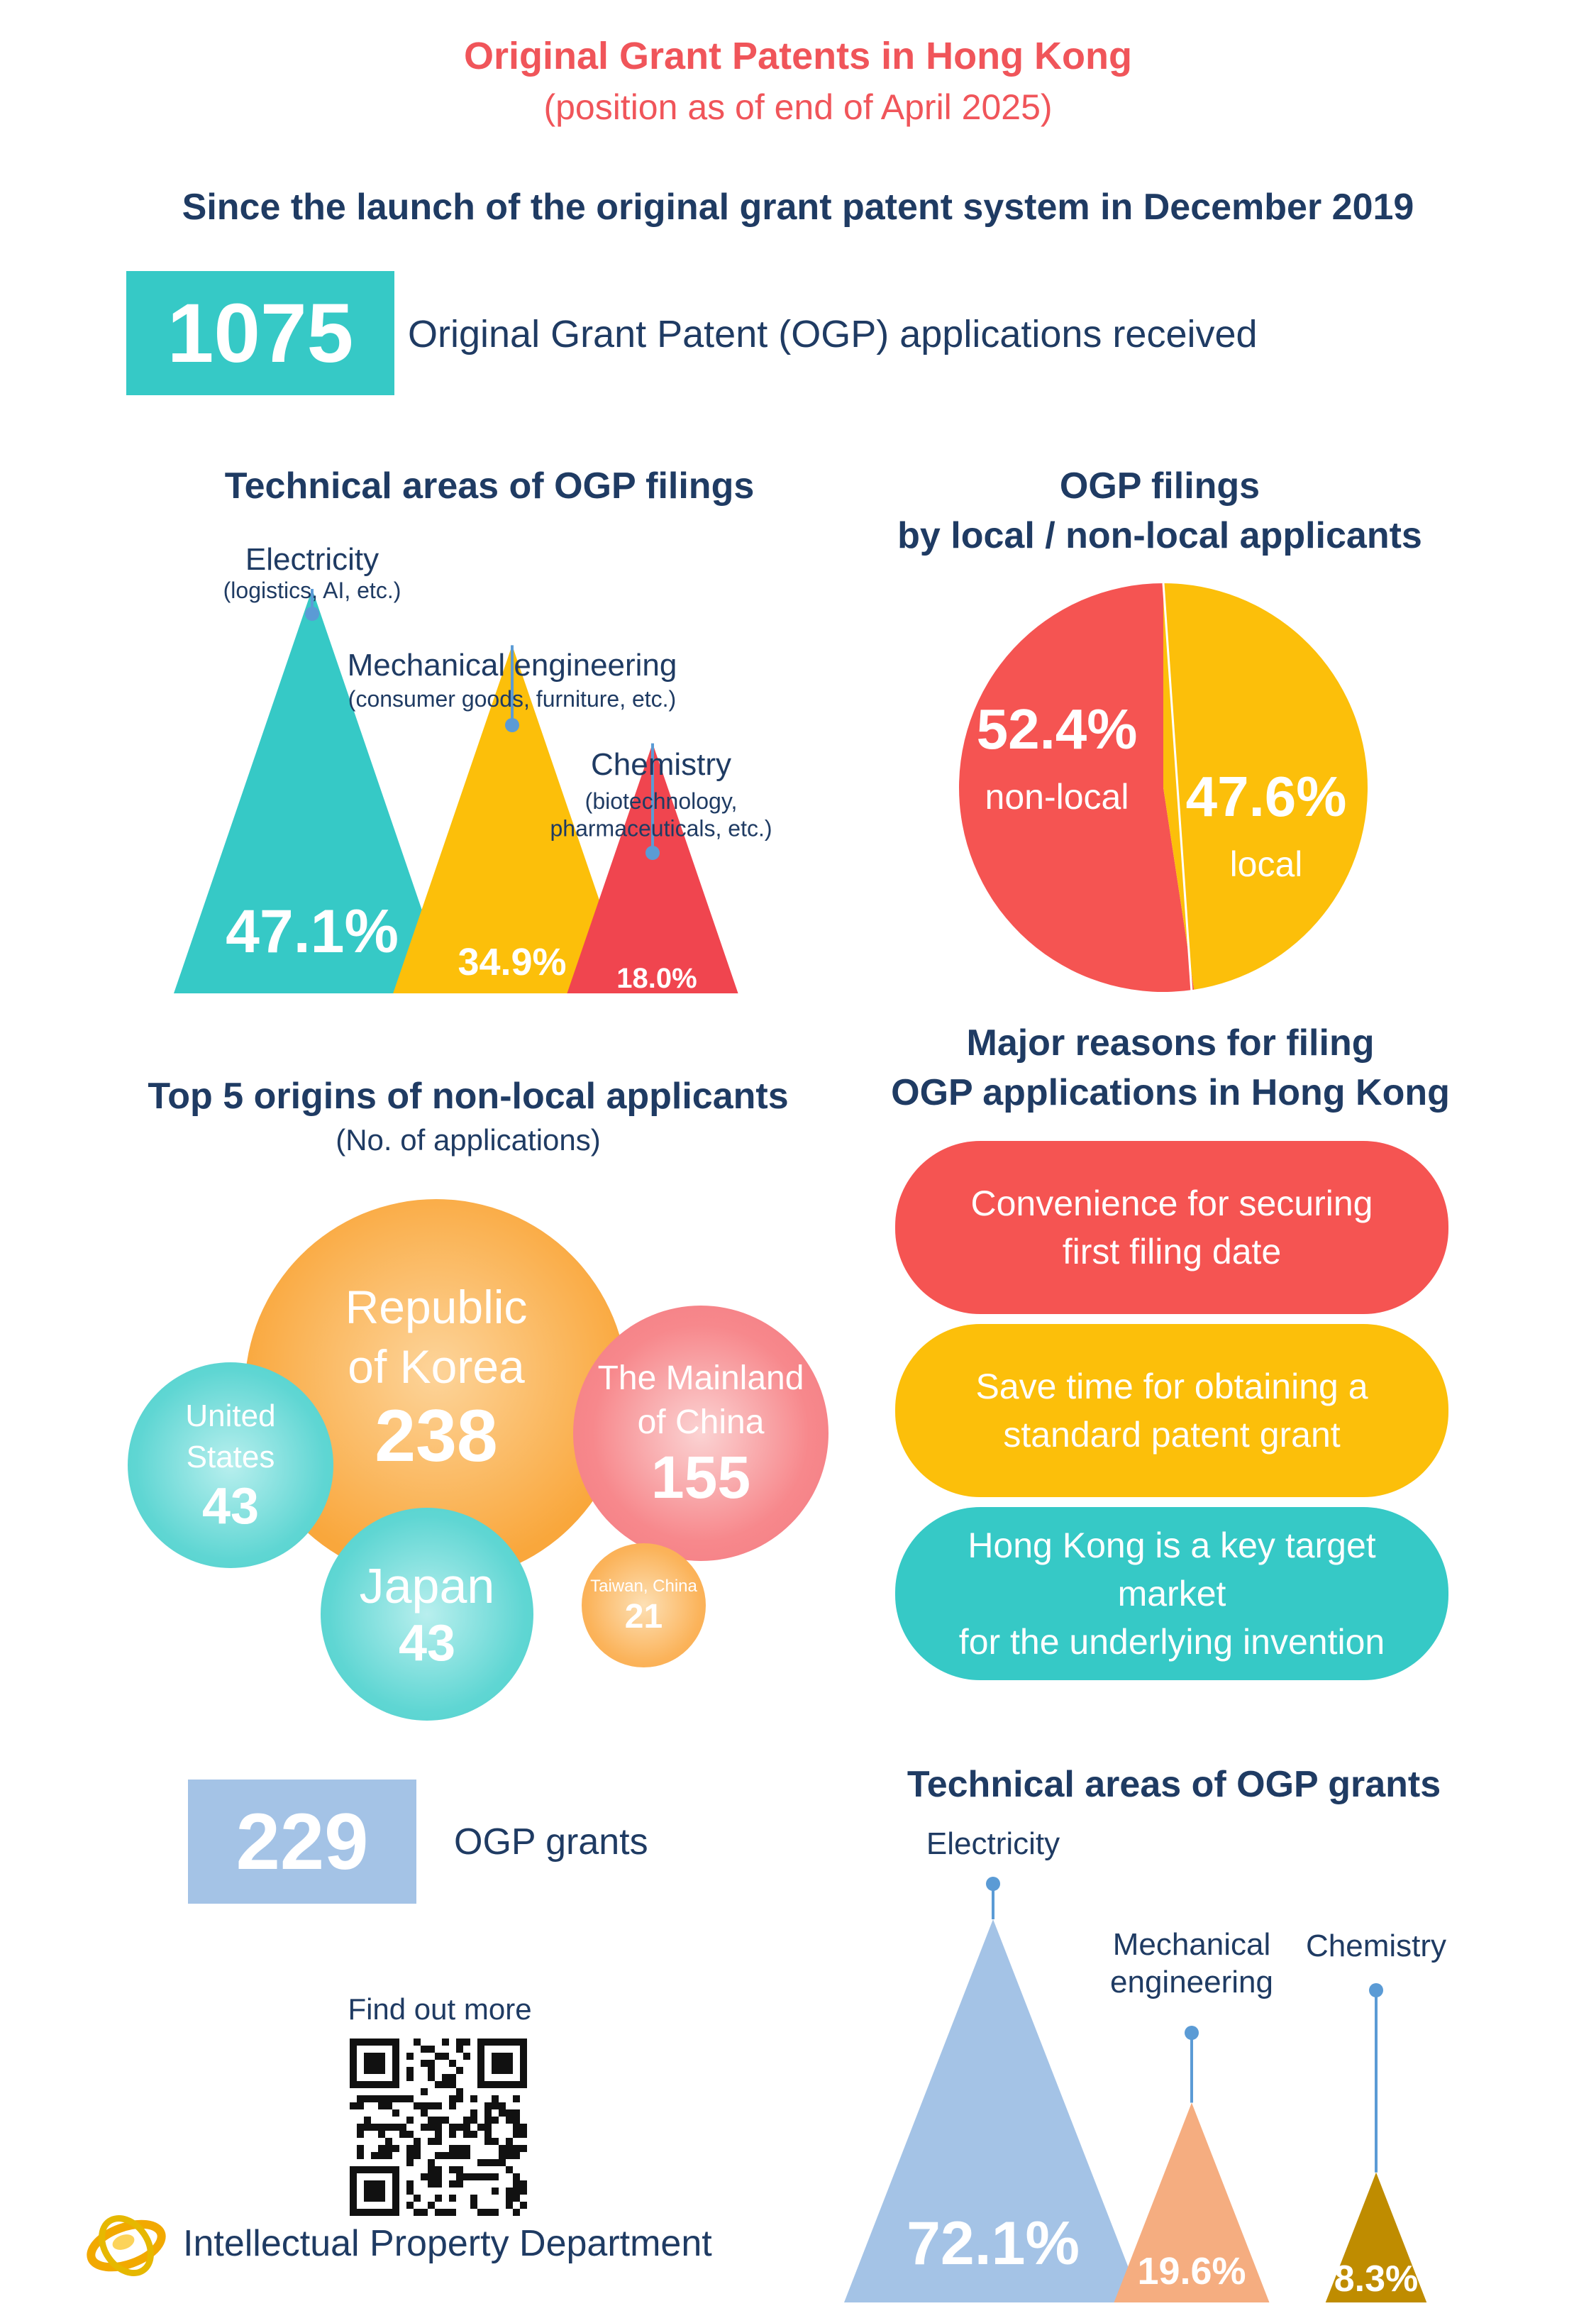  Describe the element at coordinates (439, 2127) in the screenshot. I see `qr-code` at that location.